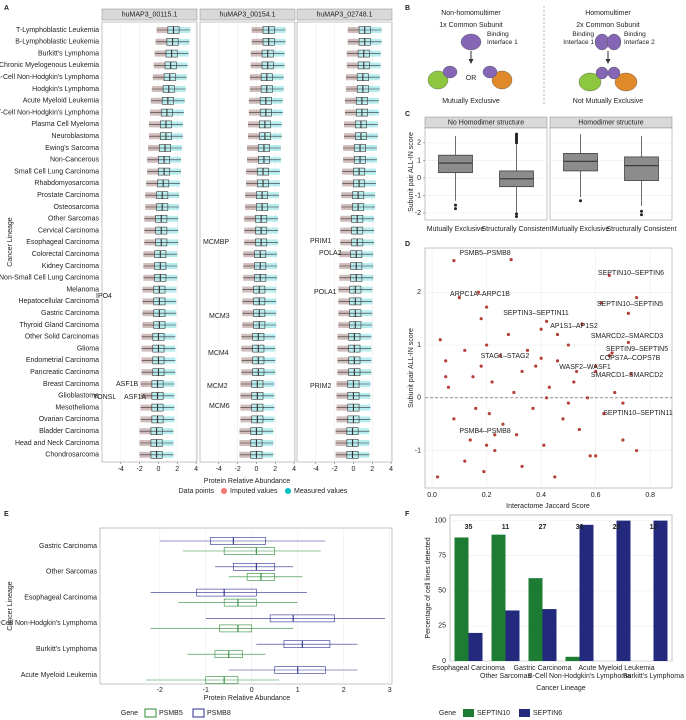 The image size is (686, 720). Describe the element at coordinates (505, 676) in the screenshot. I see `x-tick-label: Other Sarcomas` at that location.